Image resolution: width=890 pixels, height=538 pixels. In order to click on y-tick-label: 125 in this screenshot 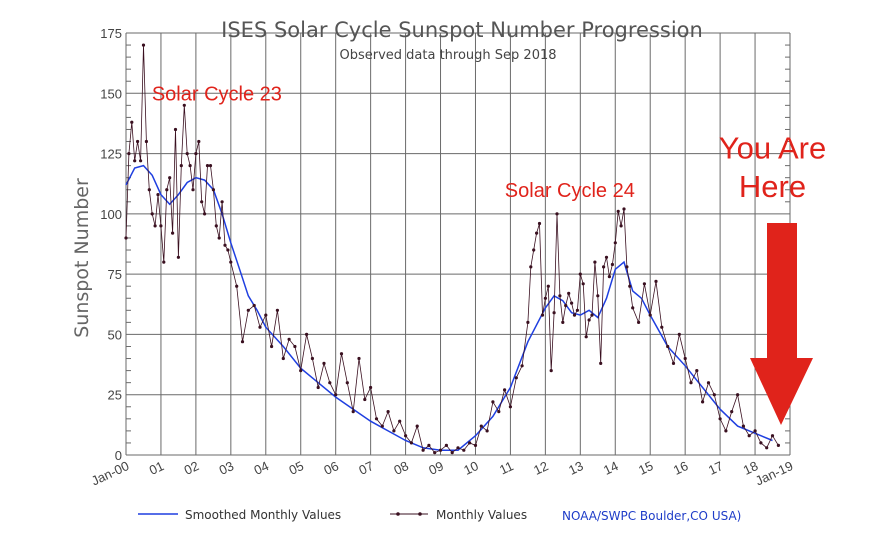, I will do `click(111, 154)`.